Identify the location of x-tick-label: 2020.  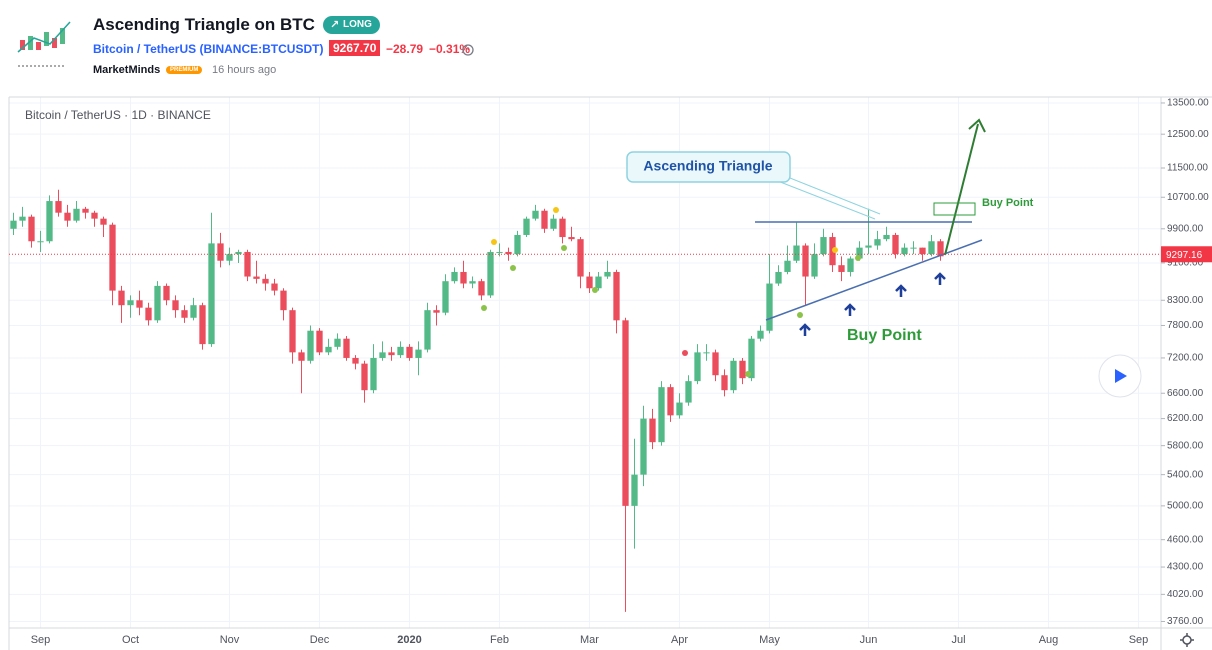
(409, 640).